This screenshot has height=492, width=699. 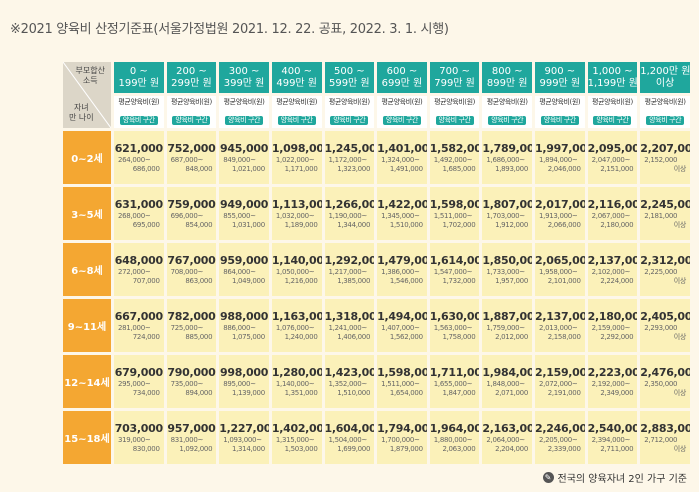 I want to click on range-start: 1,703,000~, so click(x=505, y=215).